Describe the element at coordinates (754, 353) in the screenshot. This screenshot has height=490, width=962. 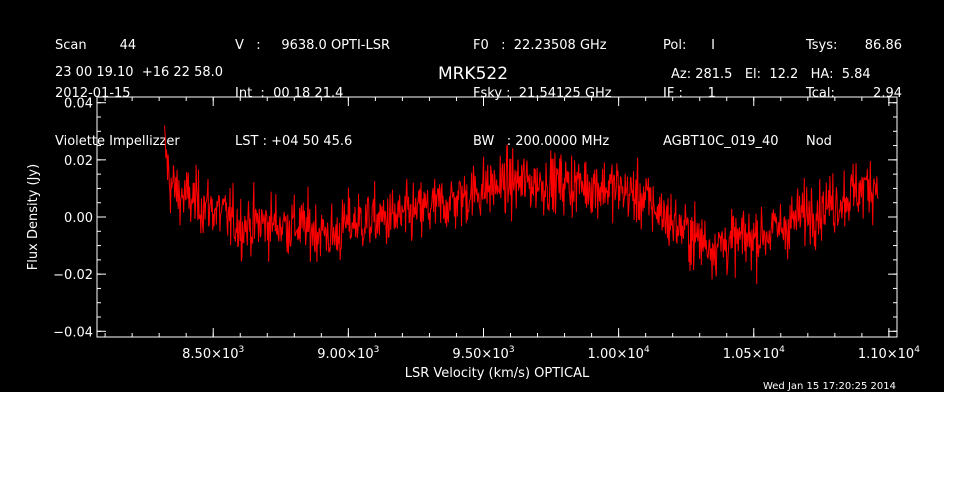
I see `x-tick-label: 1.05×10⁴` at that location.